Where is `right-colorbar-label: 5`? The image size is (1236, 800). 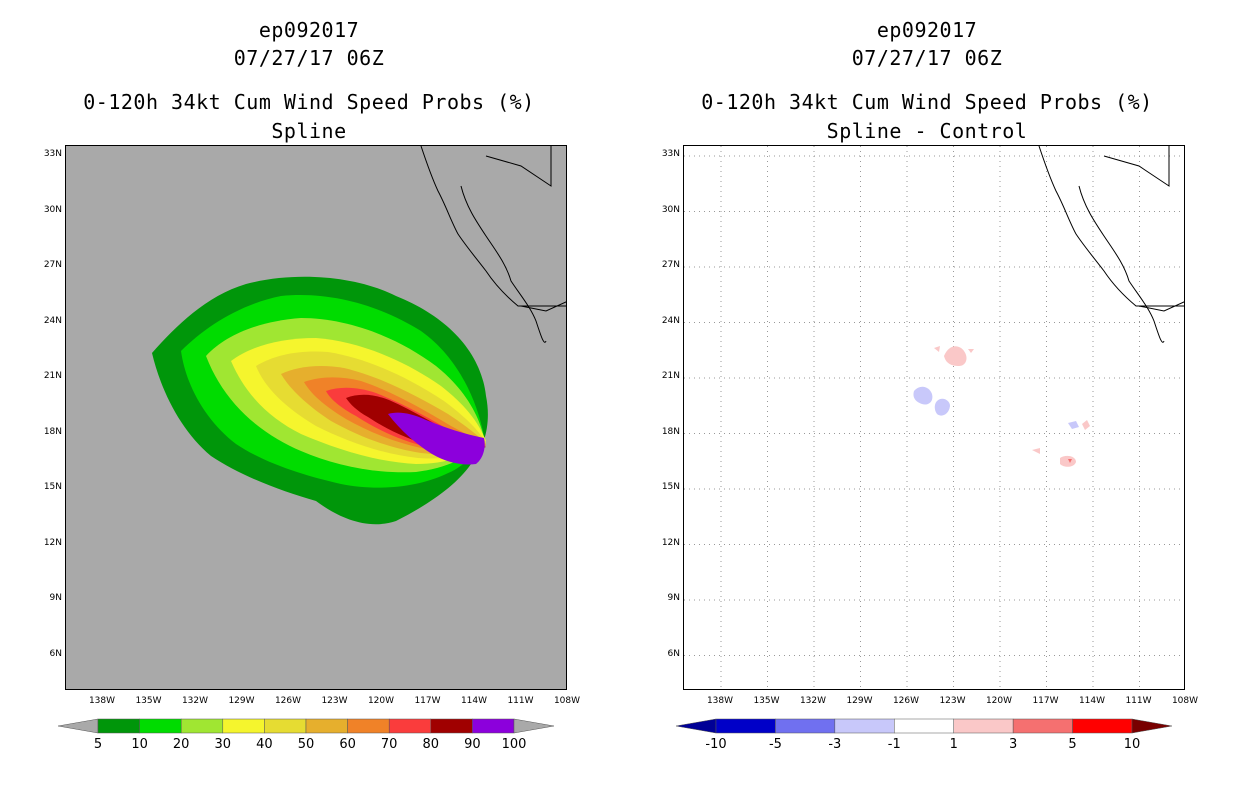 right-colorbar-label: 5 is located at coordinates (1072, 744).